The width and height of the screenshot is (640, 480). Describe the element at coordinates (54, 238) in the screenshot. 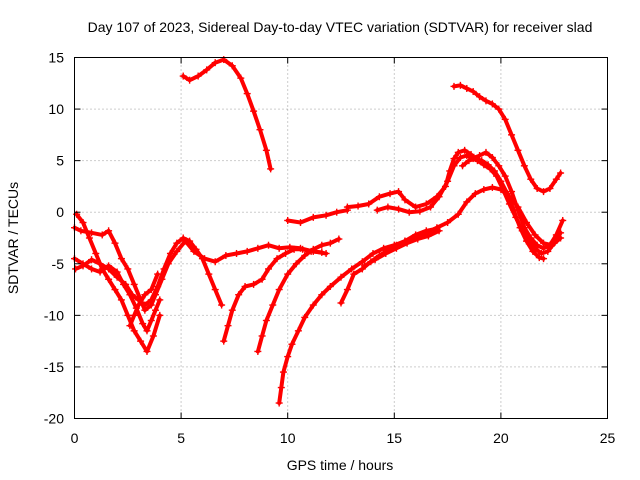

I see `y-tick-labels: -20 -15 -10 -5 0 5 10 15` at that location.